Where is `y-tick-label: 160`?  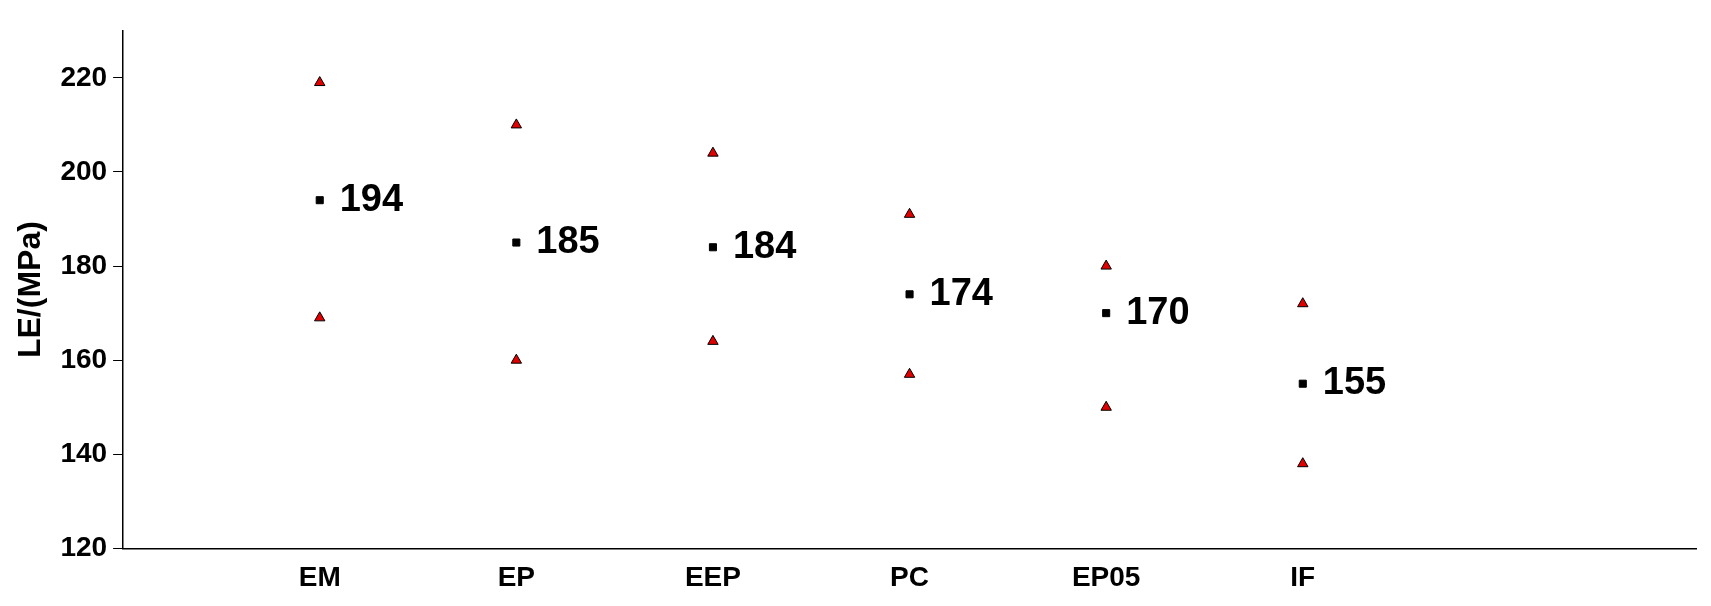 y-tick-label: 160 is located at coordinates (84, 358).